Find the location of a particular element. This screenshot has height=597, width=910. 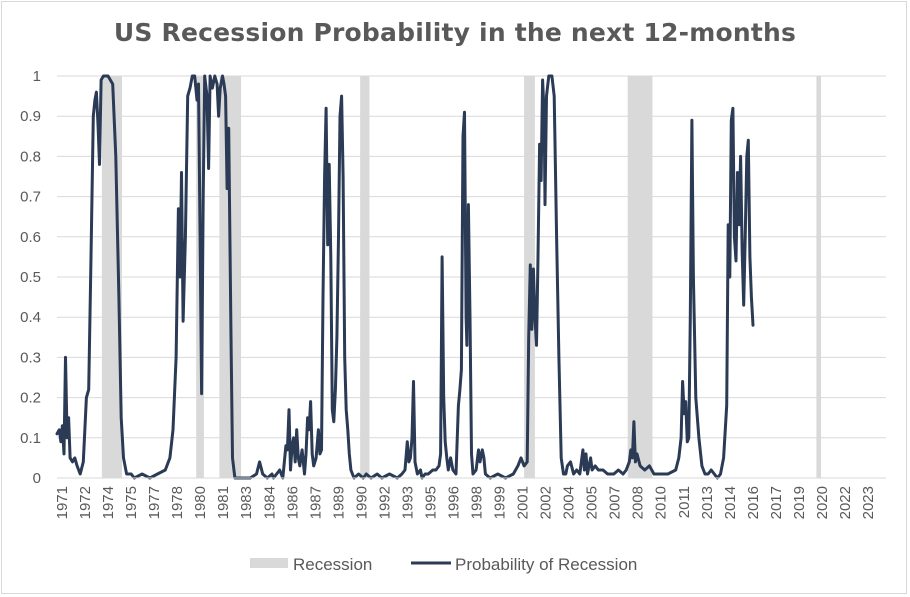

y-tick-label: 0.2 is located at coordinates (30, 398).